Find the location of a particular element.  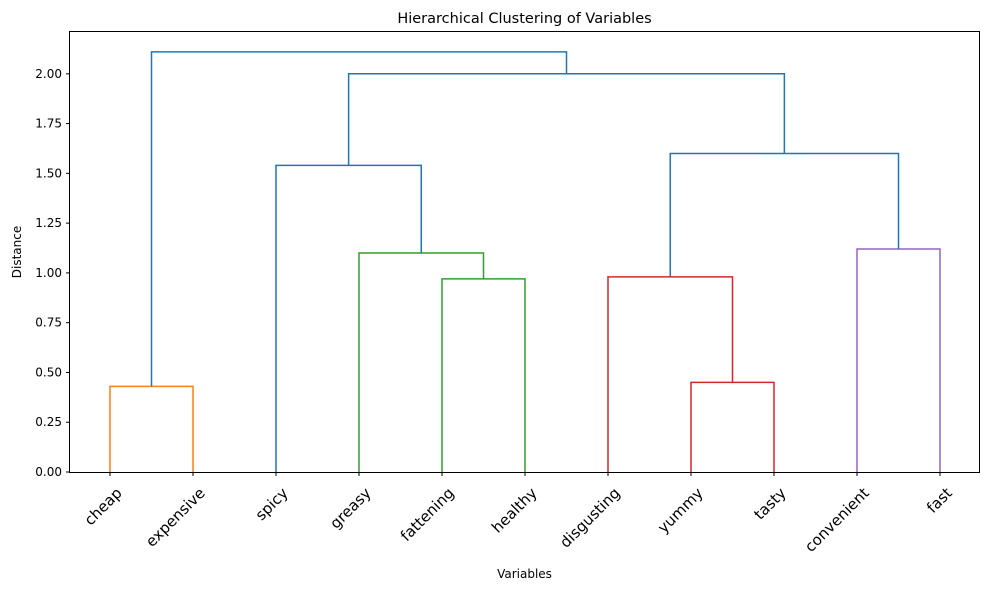

y-axis: 0.00 0.25 0.50 0.75 1.00 1.25 1.50 1.75 2.00 is located at coordinates (52, 273).